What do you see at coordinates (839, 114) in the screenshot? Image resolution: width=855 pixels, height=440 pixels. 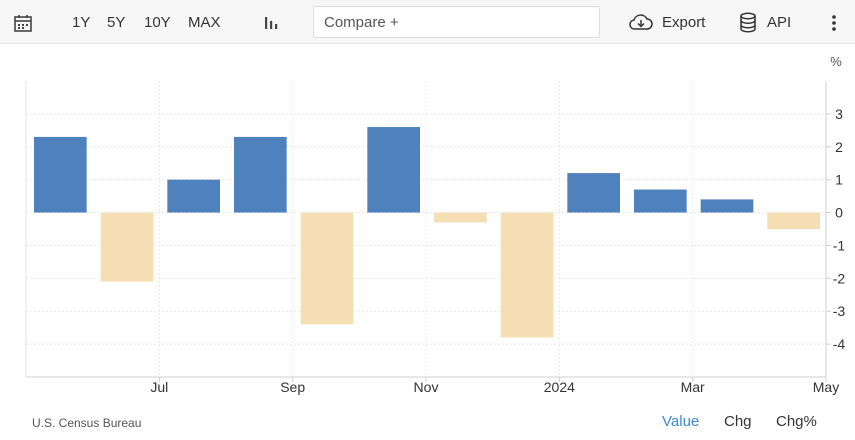 I see `y-tick-label: 3` at bounding box center [839, 114].